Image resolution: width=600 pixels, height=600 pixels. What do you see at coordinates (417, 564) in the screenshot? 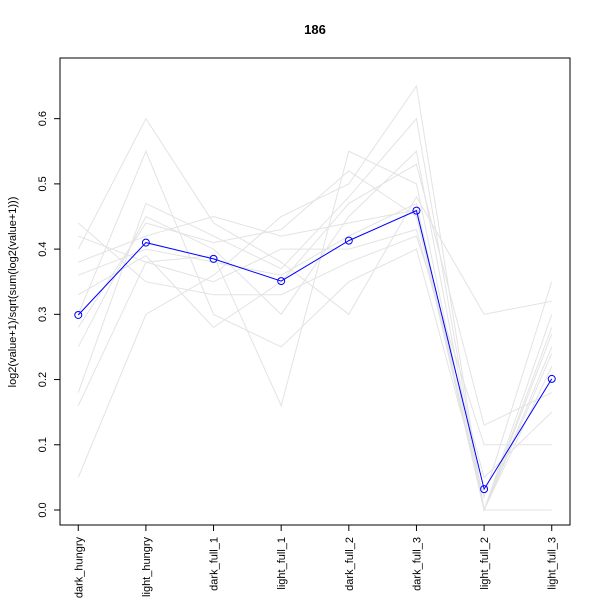
I see `x-tick-label: dark_full_3` at bounding box center [417, 564].